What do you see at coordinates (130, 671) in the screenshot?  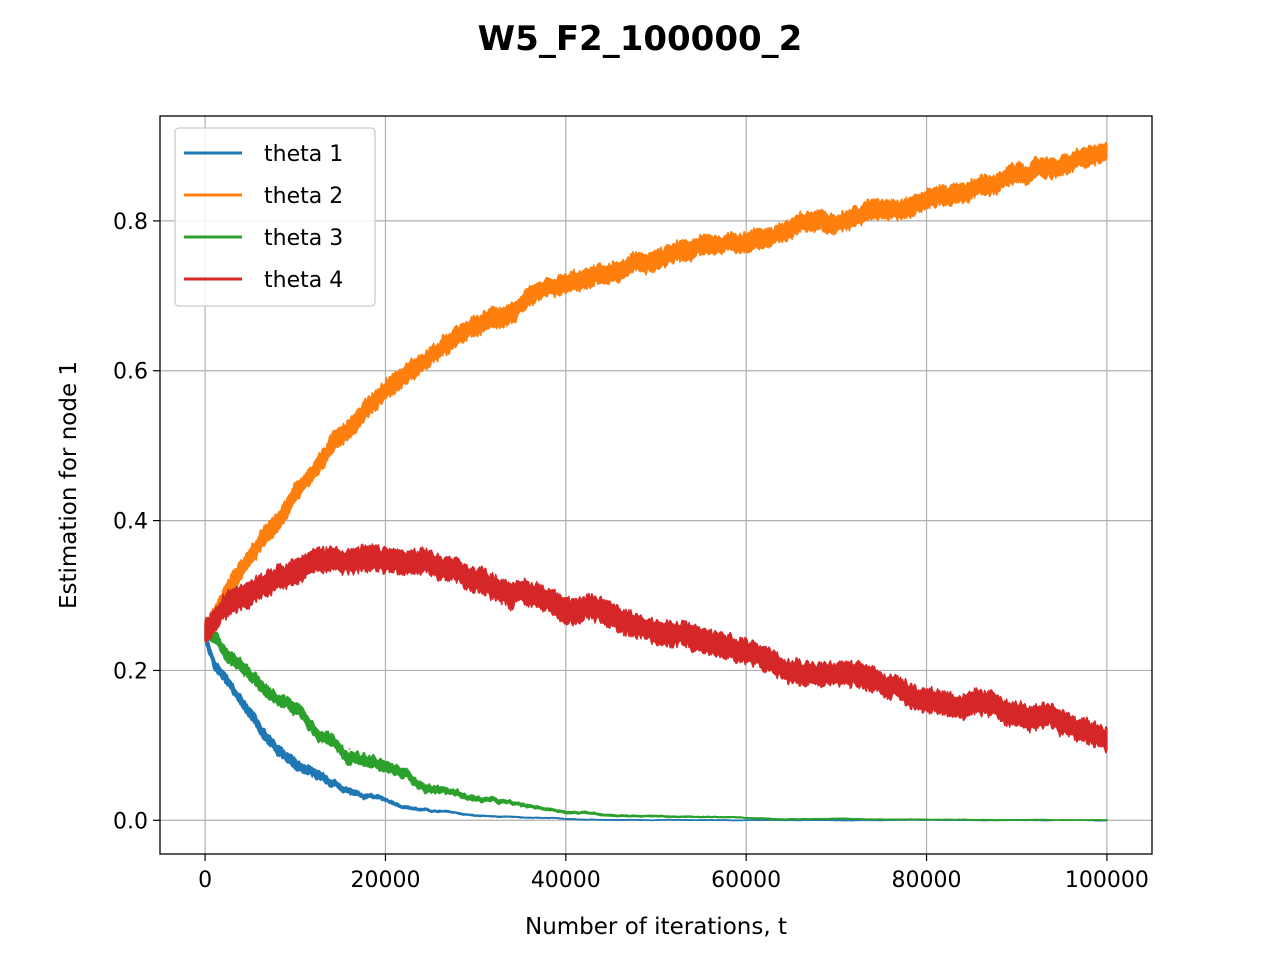 I see `y-tick-label: 0.2` at bounding box center [130, 671].